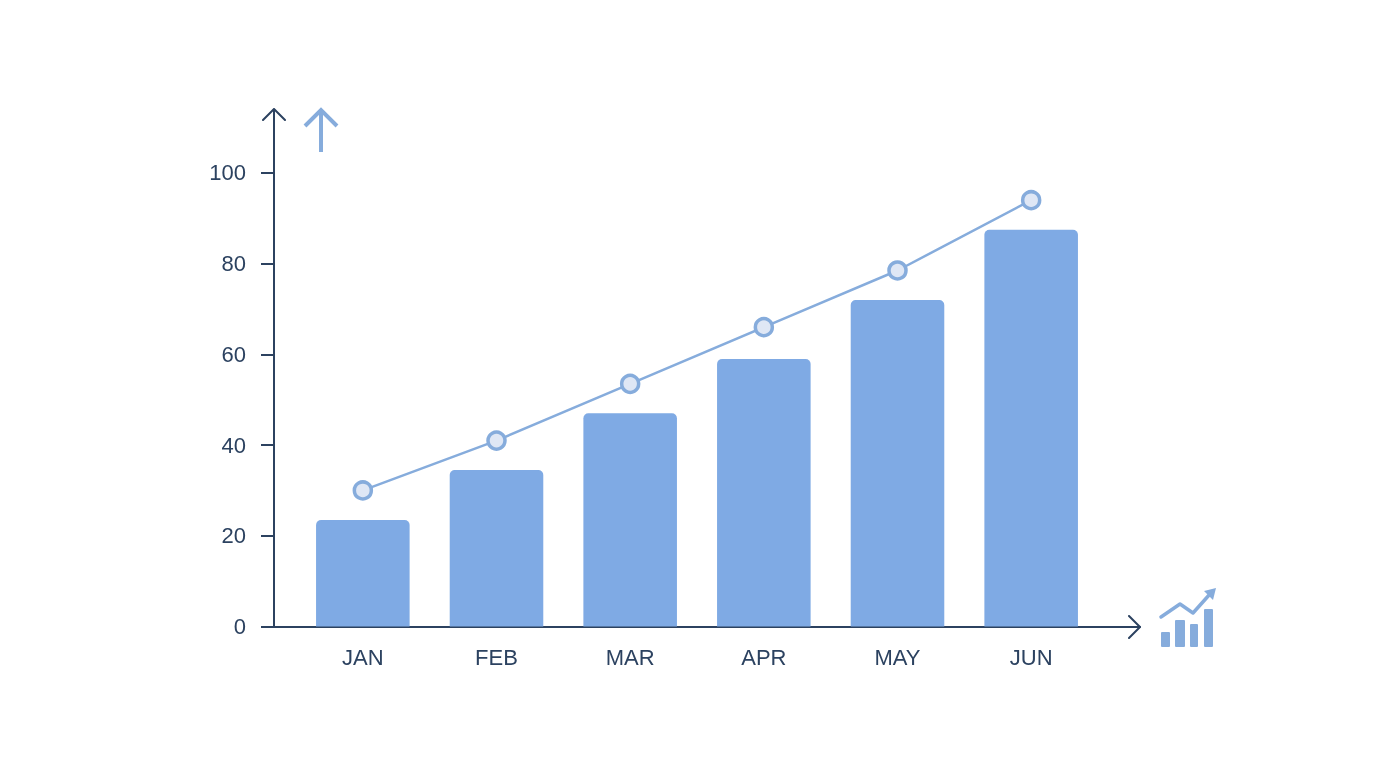  I want to click on x-tick-label: FEB, so click(496, 657).